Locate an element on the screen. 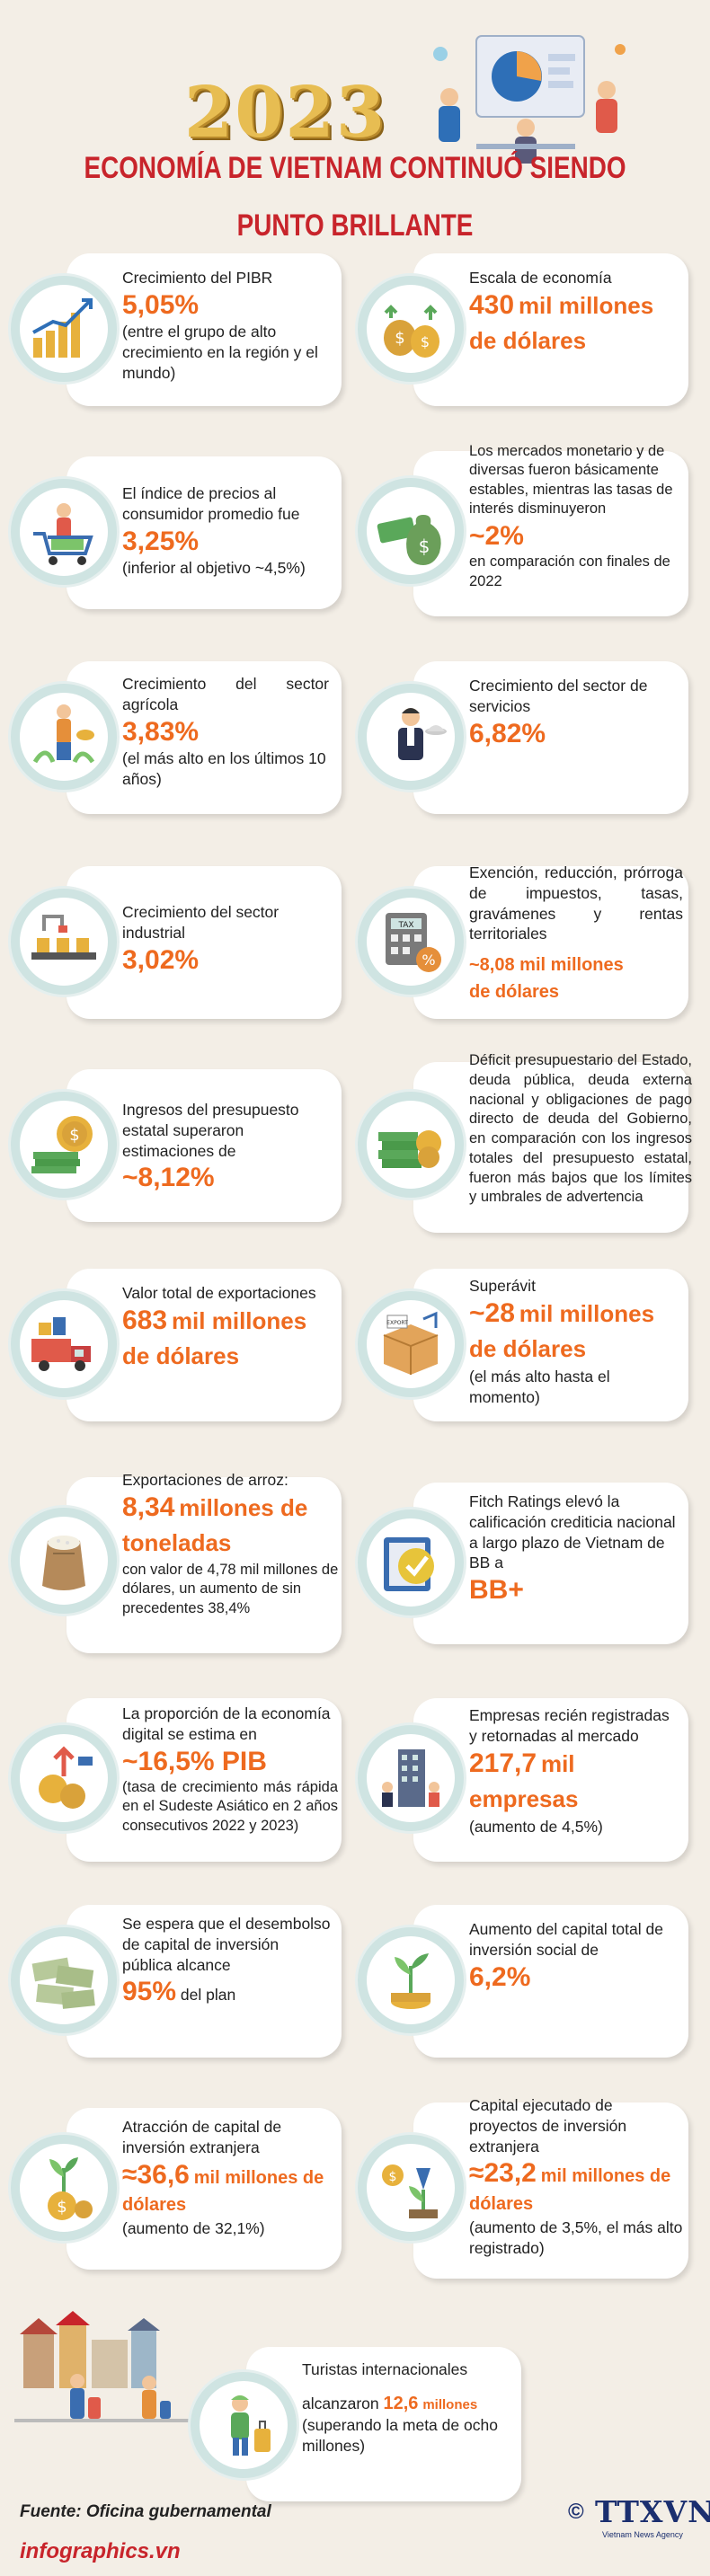  label: Escala de economía is located at coordinates (540, 278).